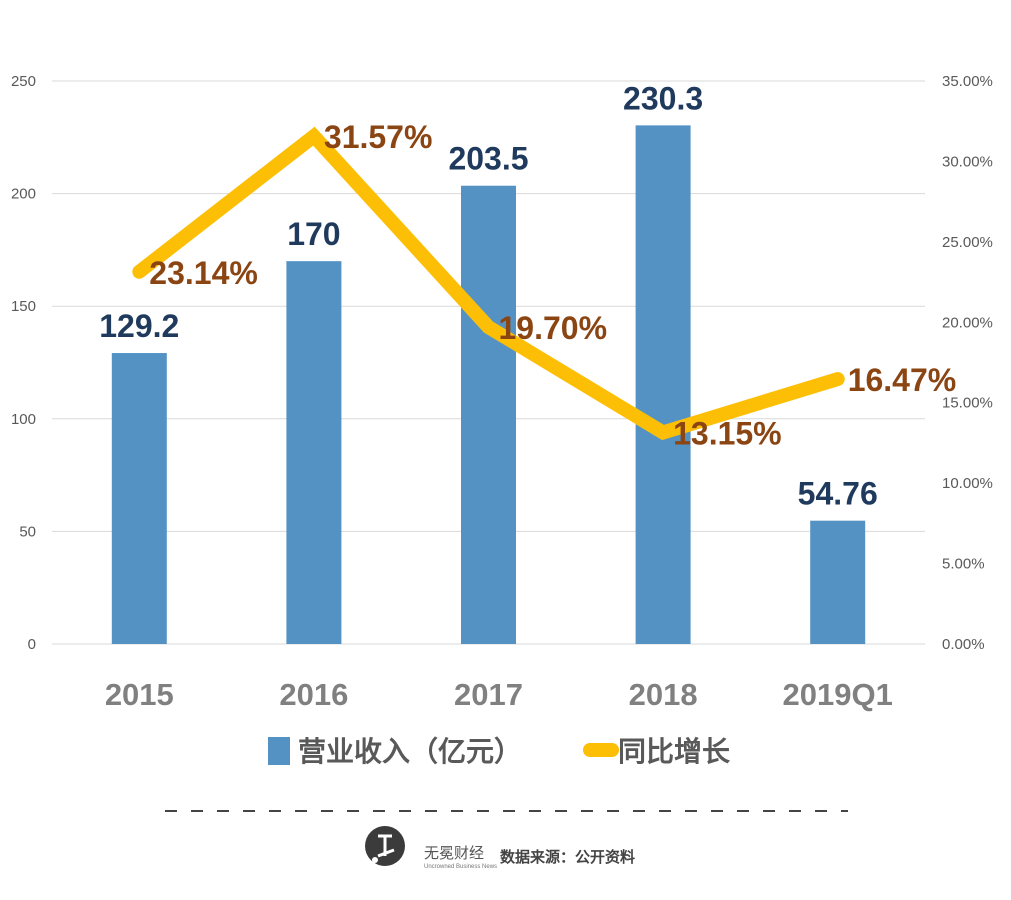 This screenshot has width=1011, height=900. Describe the element at coordinates (385, 846) in the screenshot. I see `brand-logo-icon` at that location.